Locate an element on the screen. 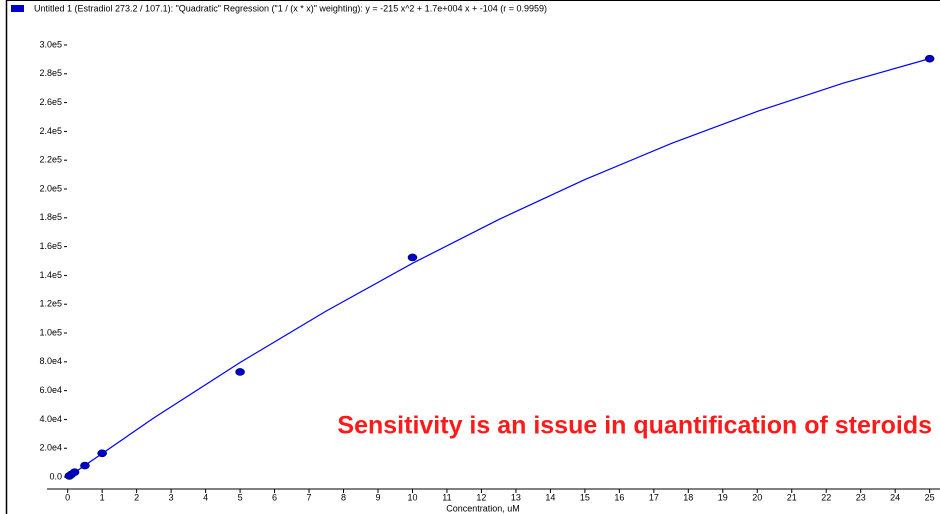  y-tick-label: 1.4e5 is located at coordinates (50, 275).